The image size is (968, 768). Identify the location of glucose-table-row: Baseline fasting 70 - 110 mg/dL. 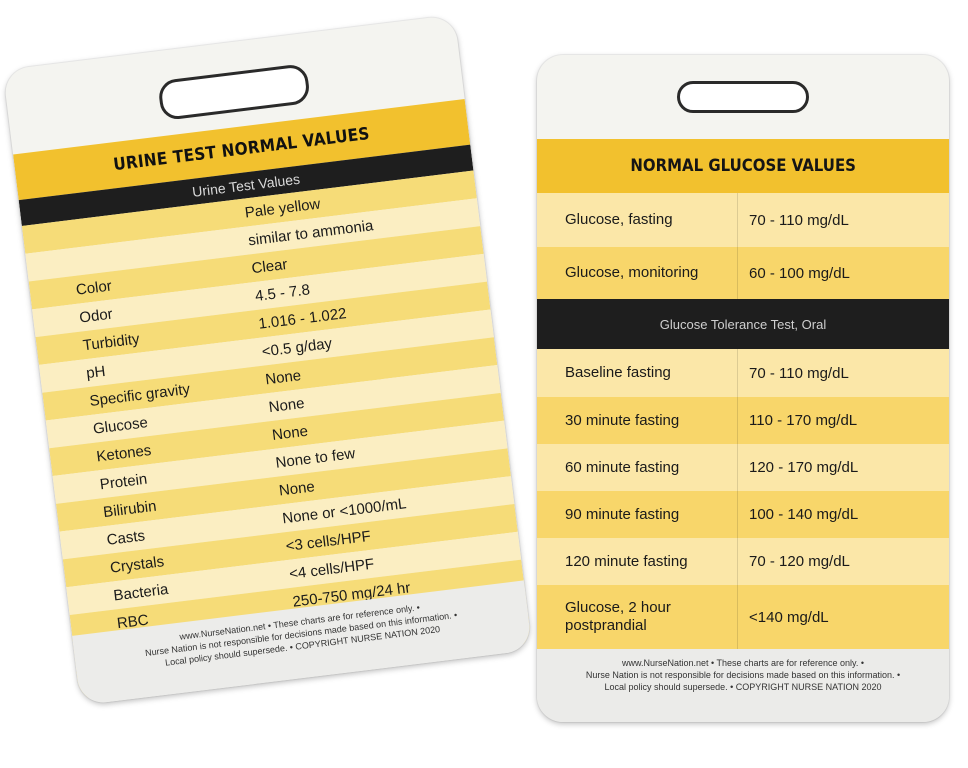
(743, 373).